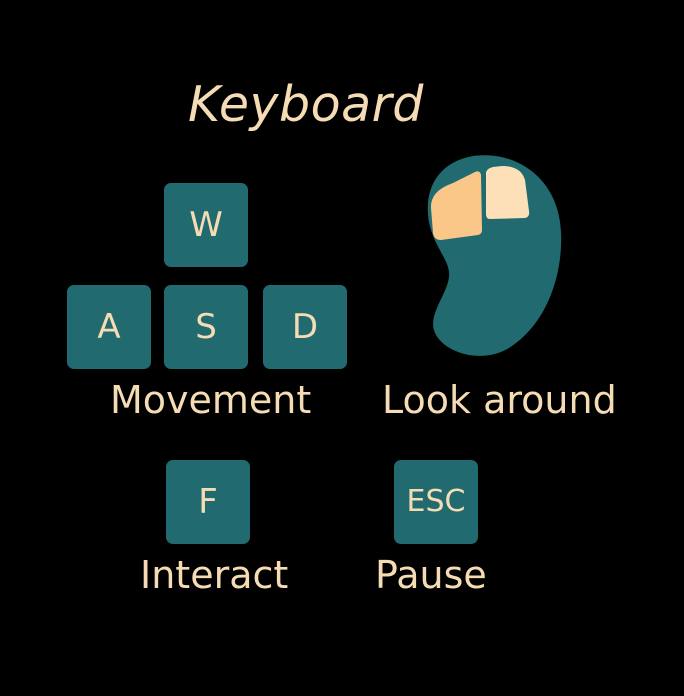 The image size is (684, 696). I want to click on d-key: D, so click(305, 327).